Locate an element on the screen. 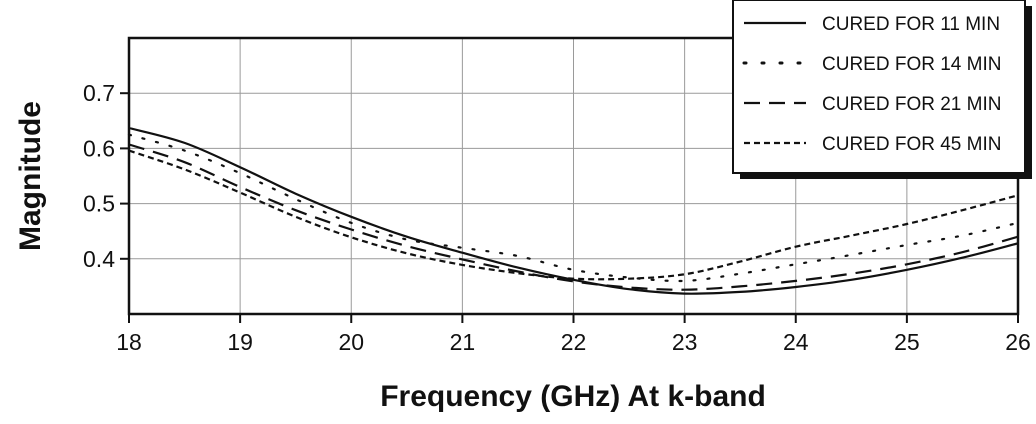 Image resolution: width=1036 pixels, height=424 pixels. y-axis-title: Magnitude is located at coordinates (30, 176).